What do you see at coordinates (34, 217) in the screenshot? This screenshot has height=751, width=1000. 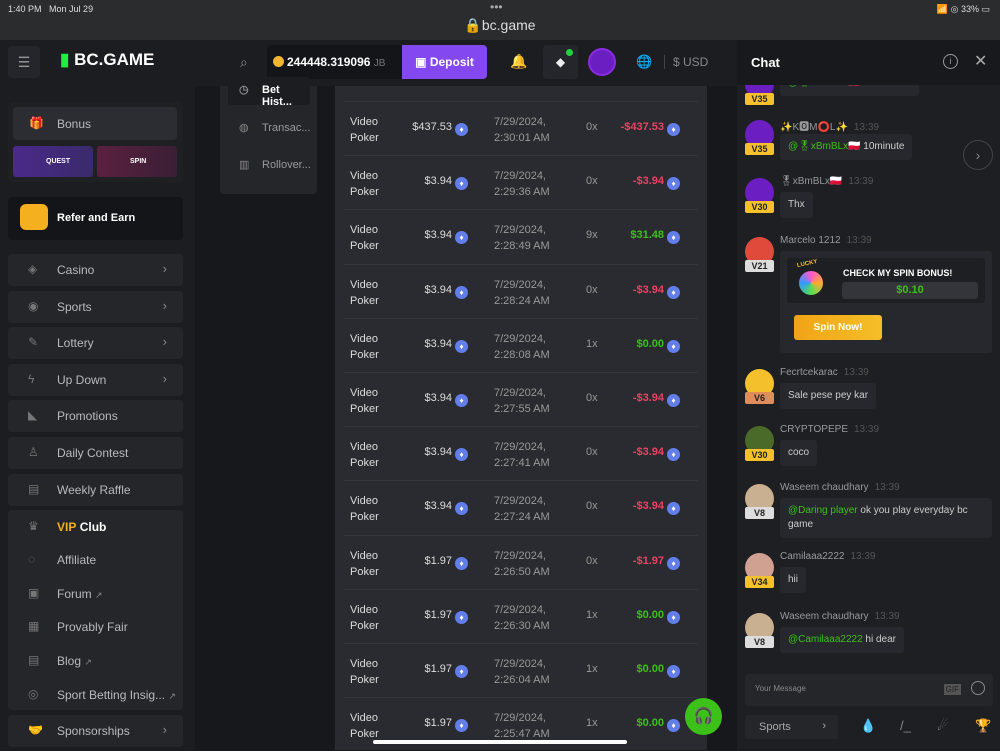 I see `gold-coins-icon` at bounding box center [34, 217].